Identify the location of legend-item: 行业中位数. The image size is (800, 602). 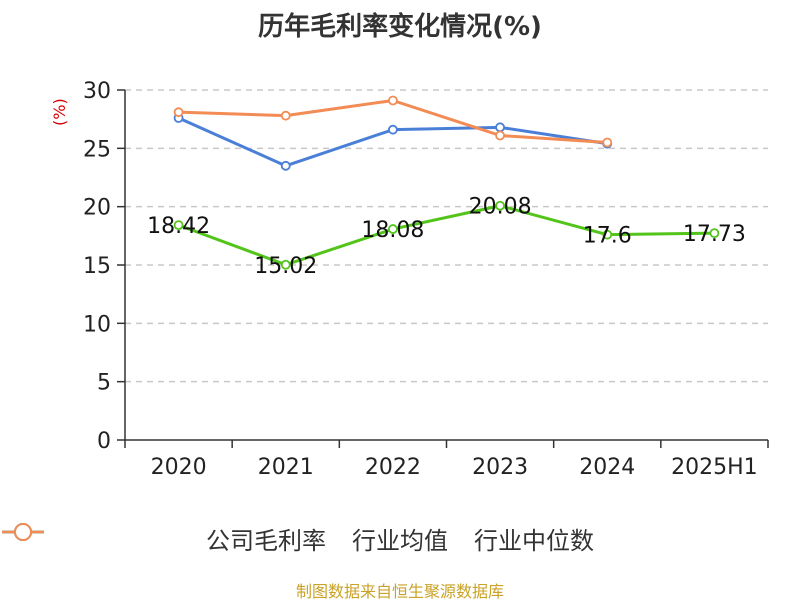
(298, 538).